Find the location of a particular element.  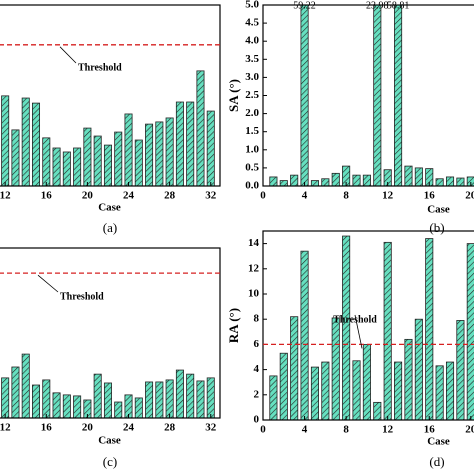

y-tick-label: 8 is located at coordinates (257, 319).